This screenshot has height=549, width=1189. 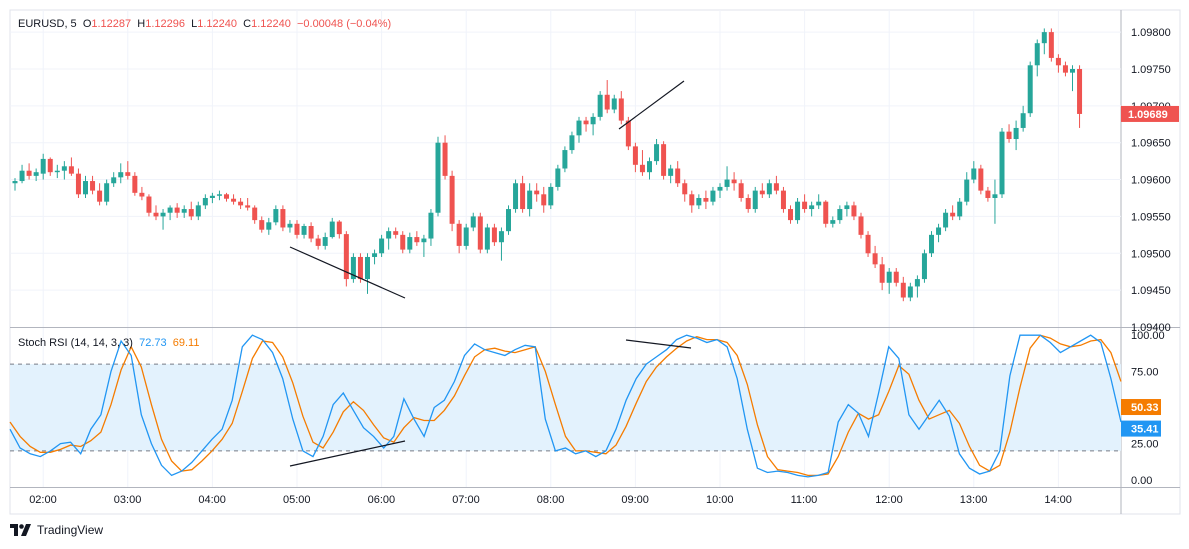 What do you see at coordinates (108, 343) in the screenshot?
I see `indicator-legend: Stoch RSI (14, 14, 3, 3) 72.73 69.11` at bounding box center [108, 343].